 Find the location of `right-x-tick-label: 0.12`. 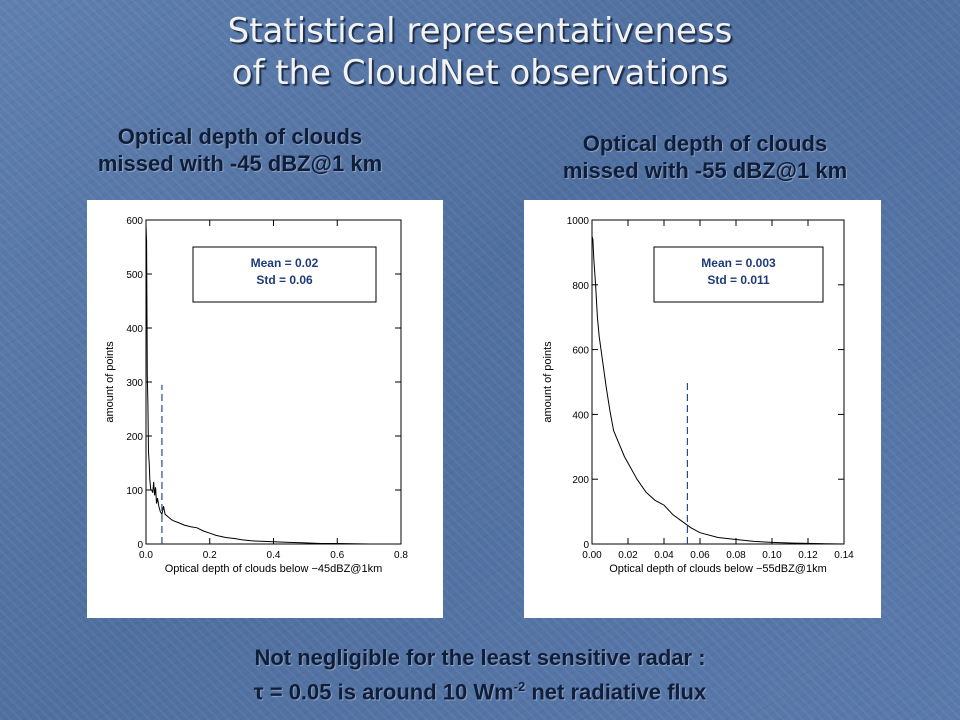

right-x-tick-label: 0.12 is located at coordinates (808, 555).